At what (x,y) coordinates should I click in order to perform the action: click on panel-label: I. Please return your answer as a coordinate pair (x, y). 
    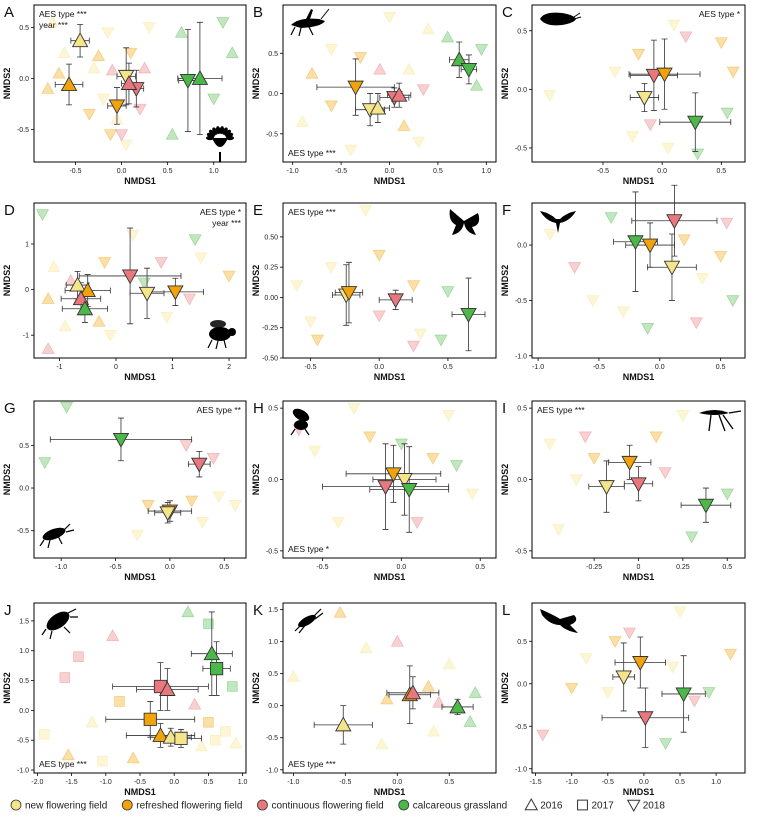
    Looking at the image, I should click on (504, 408).